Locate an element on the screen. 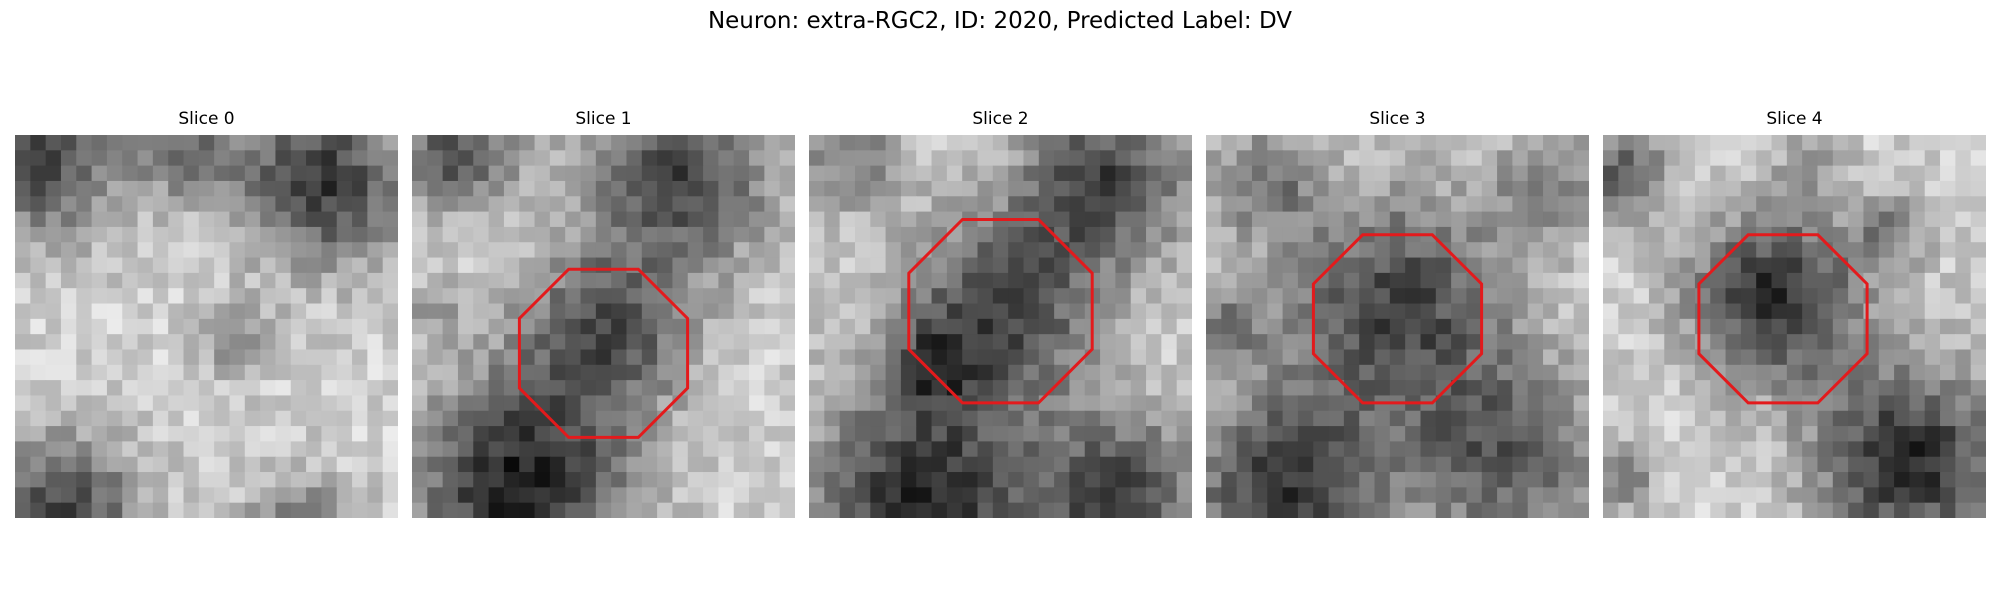  slice-title: Slice 4 is located at coordinates (1794, 119).